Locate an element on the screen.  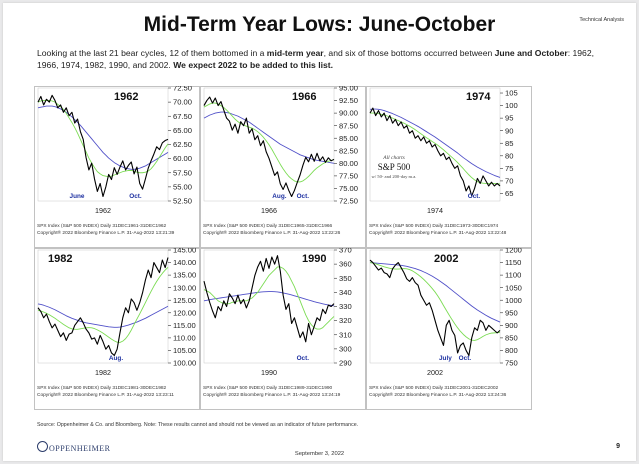
note-subtitle: w/ 50- and 200-day m.a. is located at coordinates (394, 176).